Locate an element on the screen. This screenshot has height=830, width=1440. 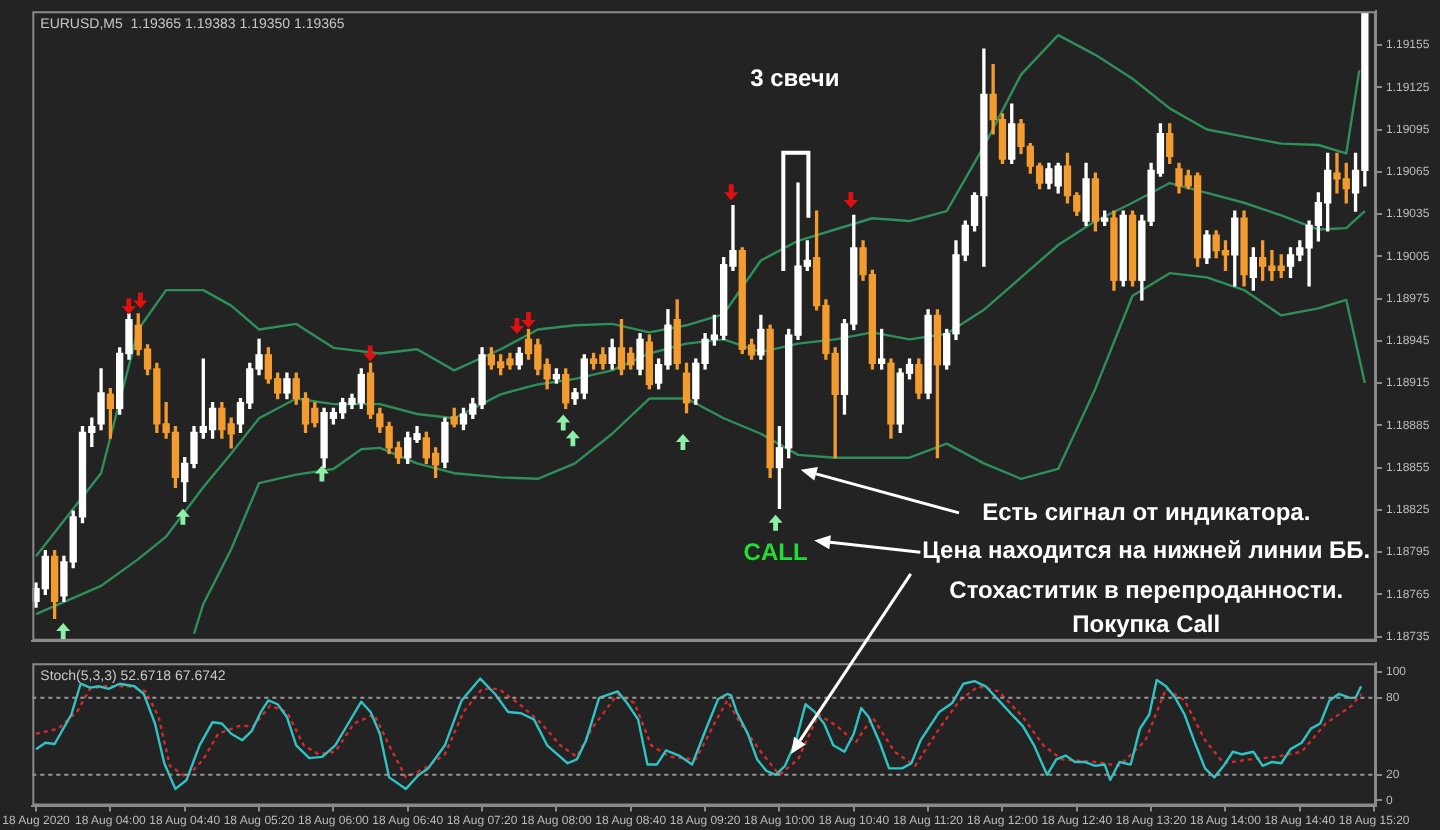
line-series is located at coordinates (698, 732).